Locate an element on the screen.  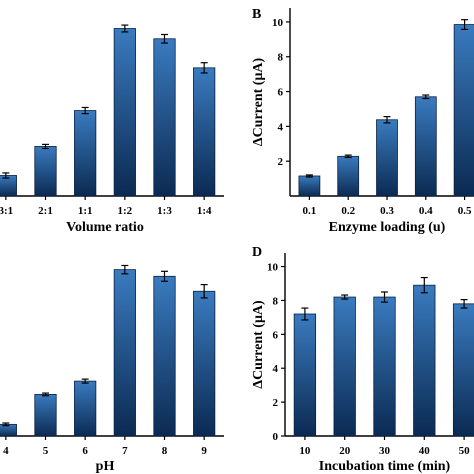
x-tick-label: 2:1 is located at coordinates (45, 211).